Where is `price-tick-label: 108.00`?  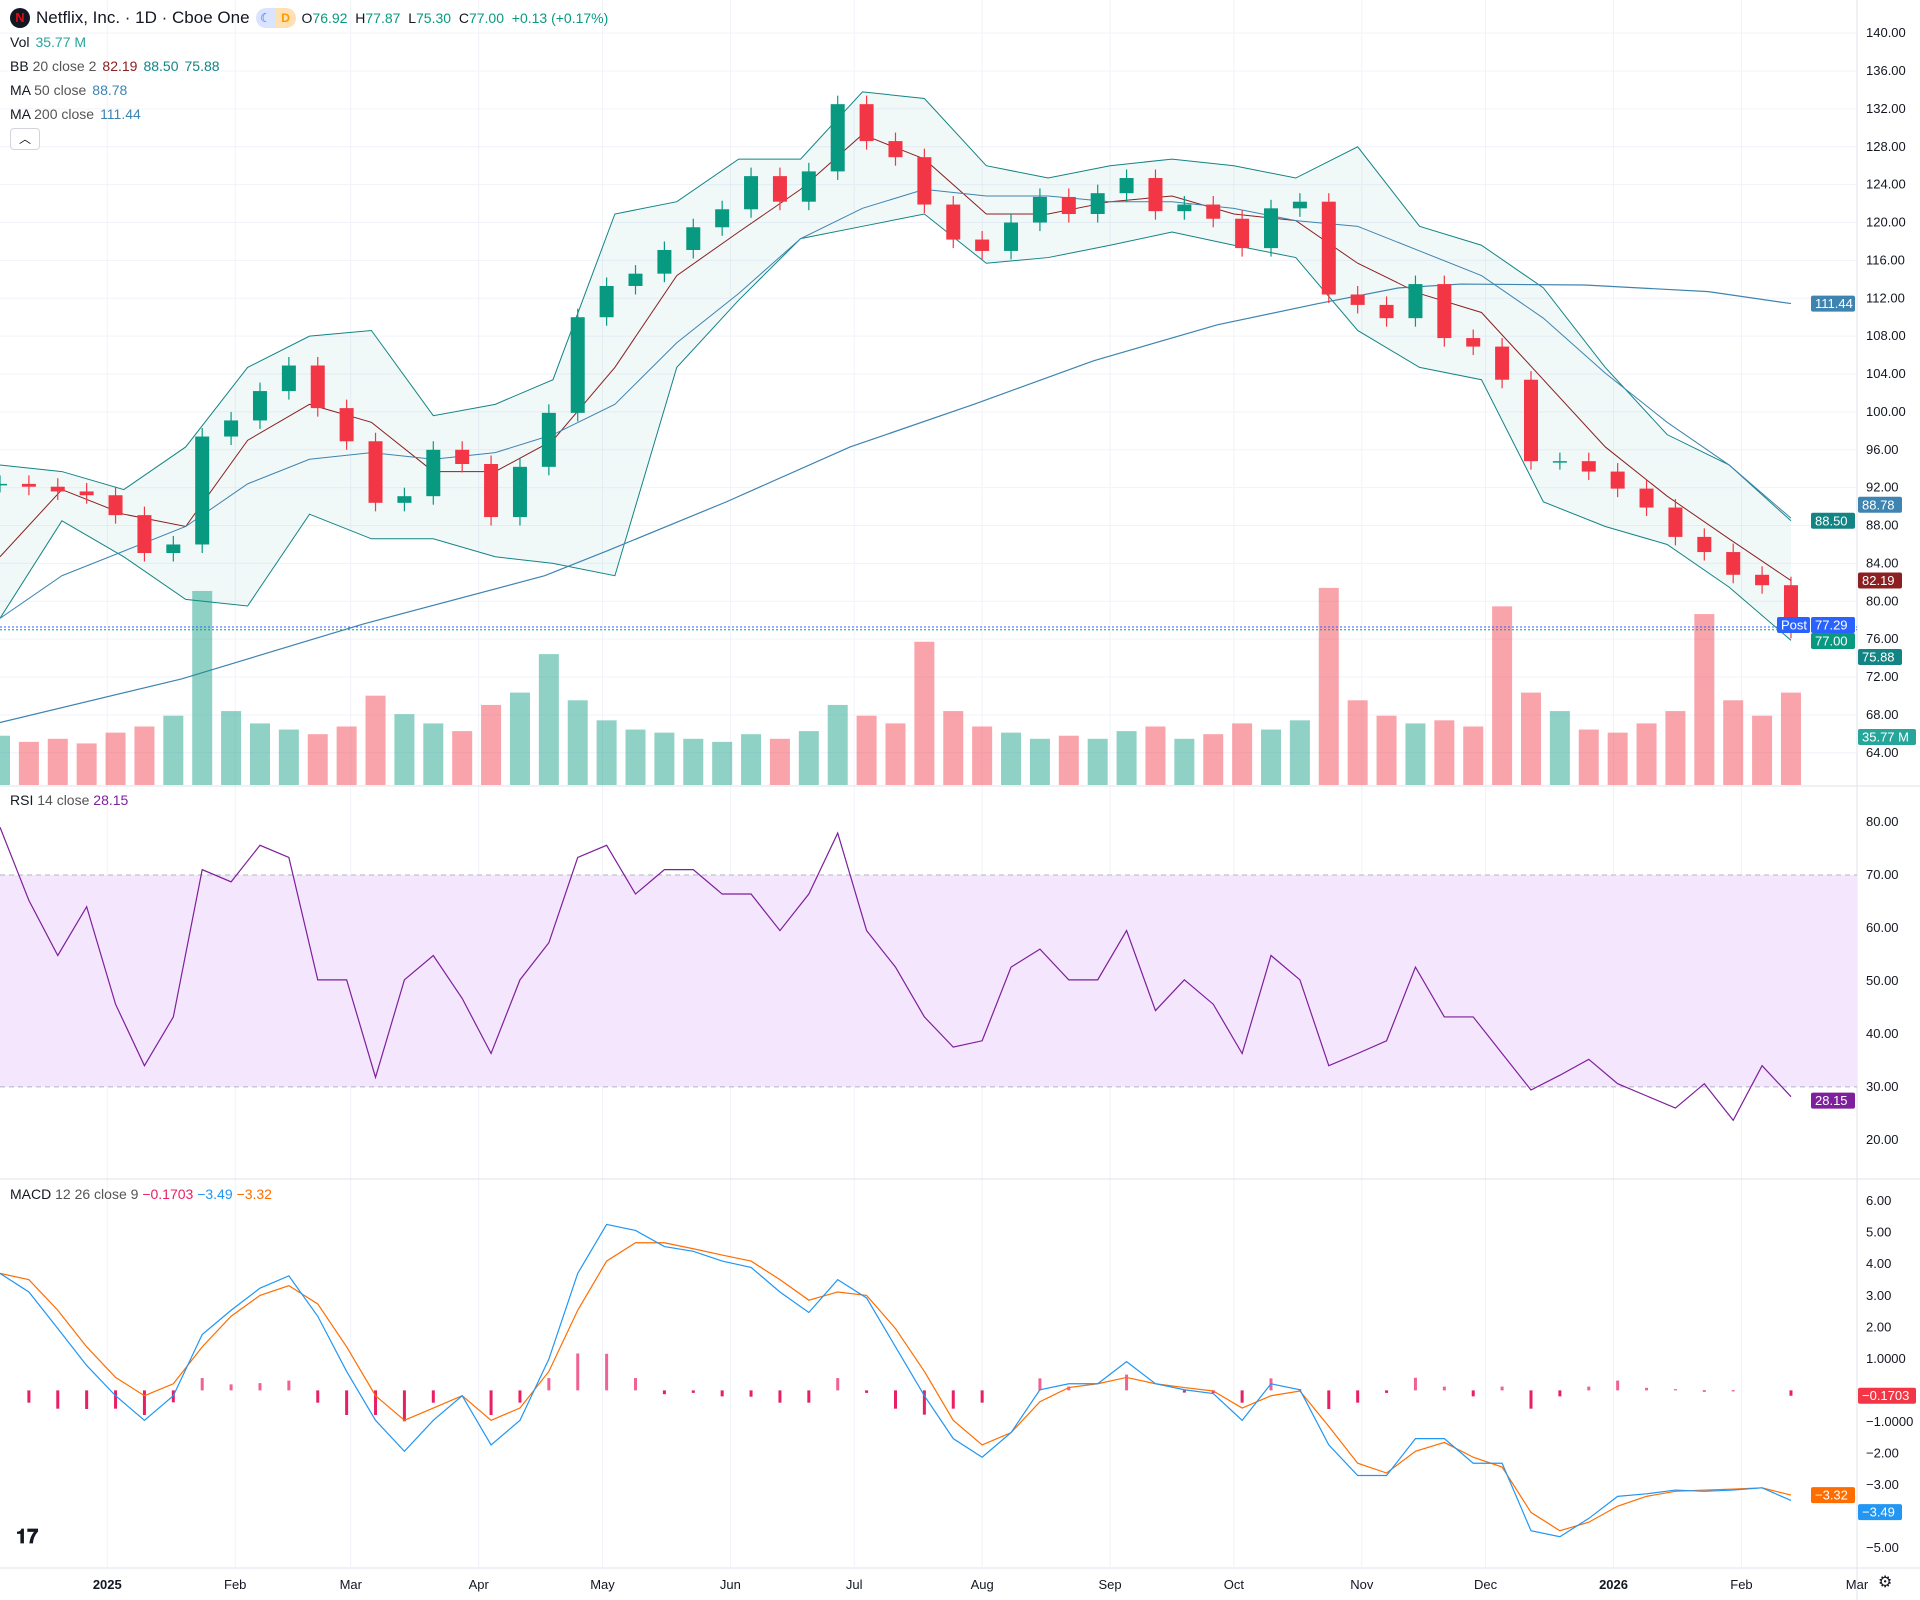
price-tick-label: 108.00 is located at coordinates (1886, 335).